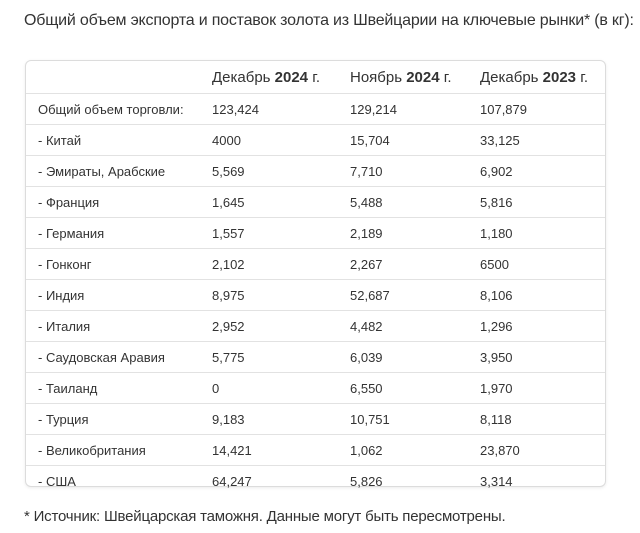 The height and width of the screenshot is (533, 640). Describe the element at coordinates (266, 77) in the screenshot. I see `header-dec-2024: Декабрь 2024 г.` at that location.